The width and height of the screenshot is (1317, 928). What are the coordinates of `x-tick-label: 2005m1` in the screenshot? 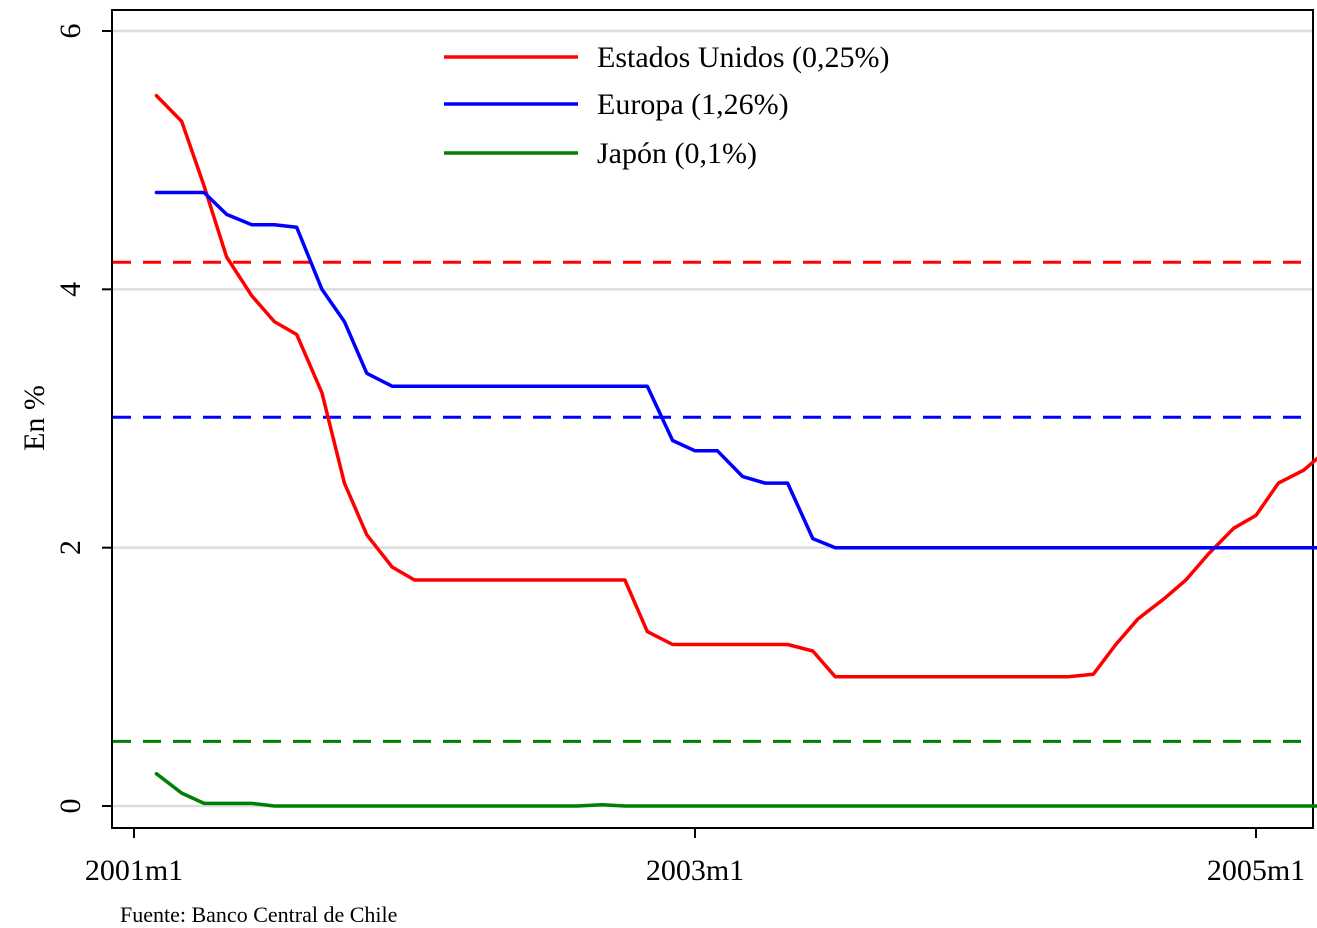 It's located at (1256, 870).